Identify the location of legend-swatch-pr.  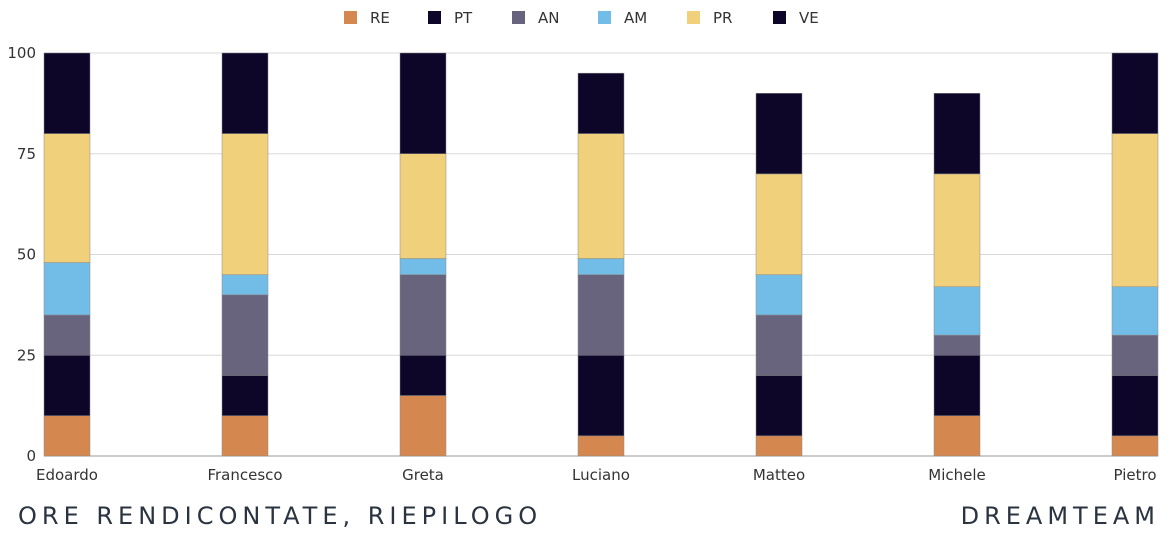
(693, 17).